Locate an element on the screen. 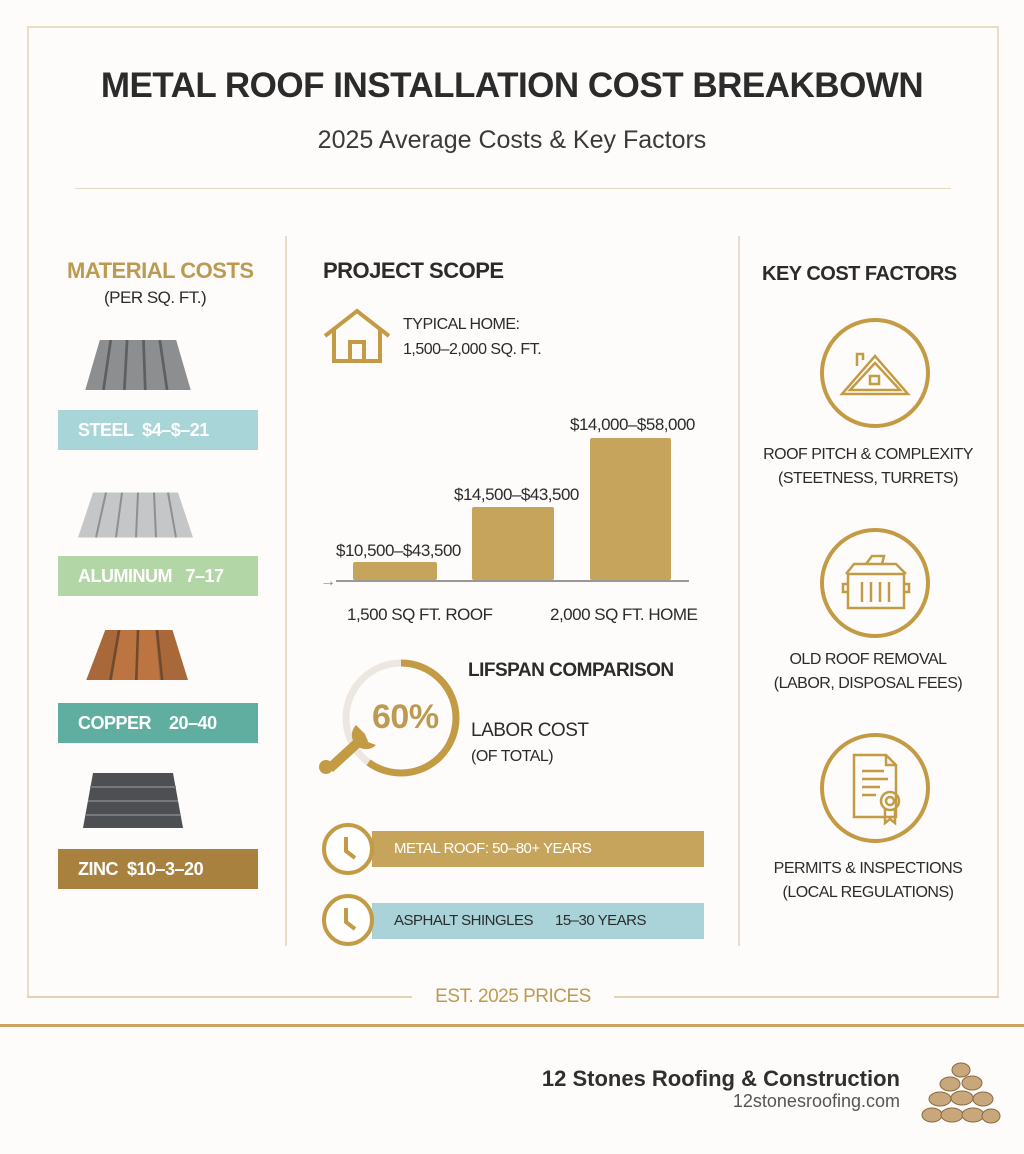 This screenshot has height=1154, width=1024. wrench-icon is located at coordinates (347, 749).